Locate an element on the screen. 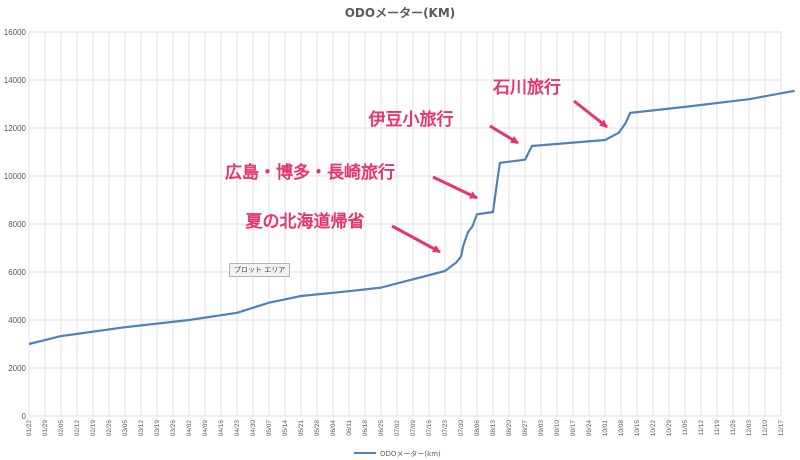 Image resolution: width=800 pixels, height=460 pixels. y-axis-tick-labels: 0 2000 4000 6000 8000 10000 12000 14000 16000 is located at coordinates (15, 224).